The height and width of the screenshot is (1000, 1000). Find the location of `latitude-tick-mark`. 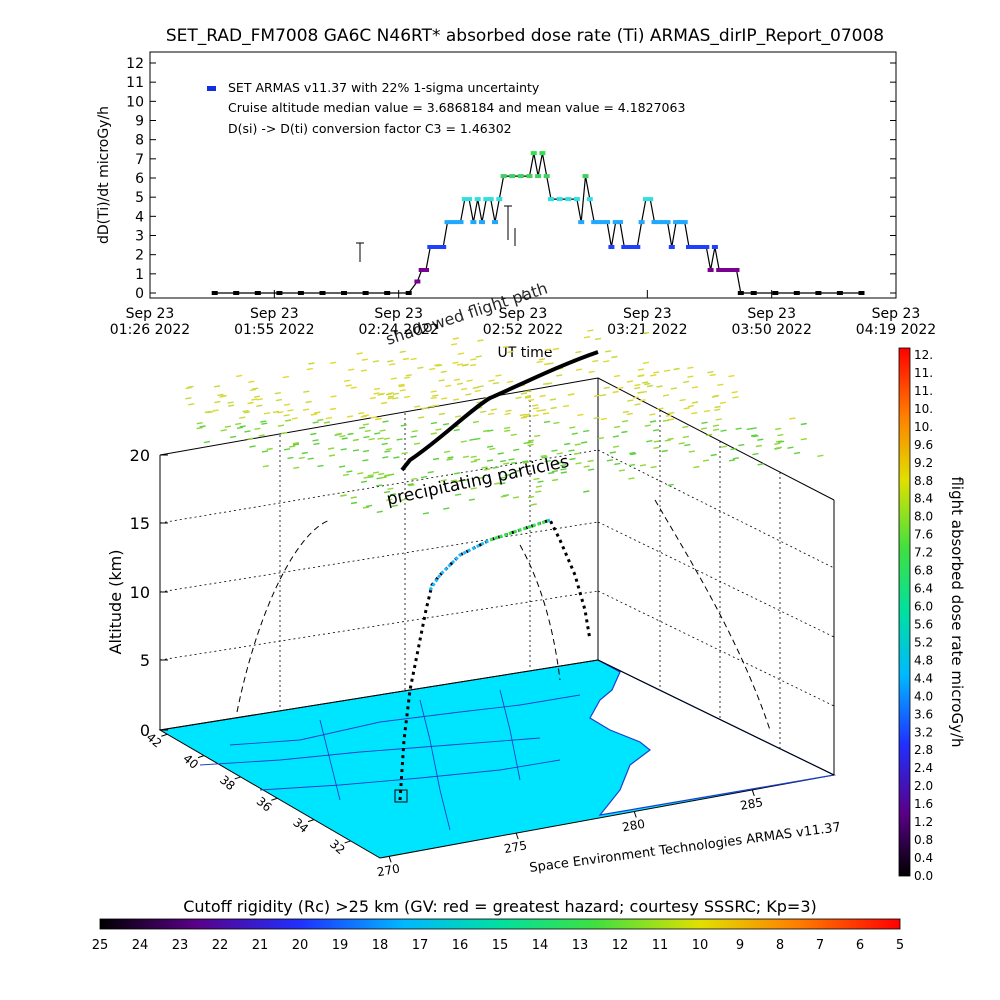

latitude-tick-mark is located at coordinates (274, 799).